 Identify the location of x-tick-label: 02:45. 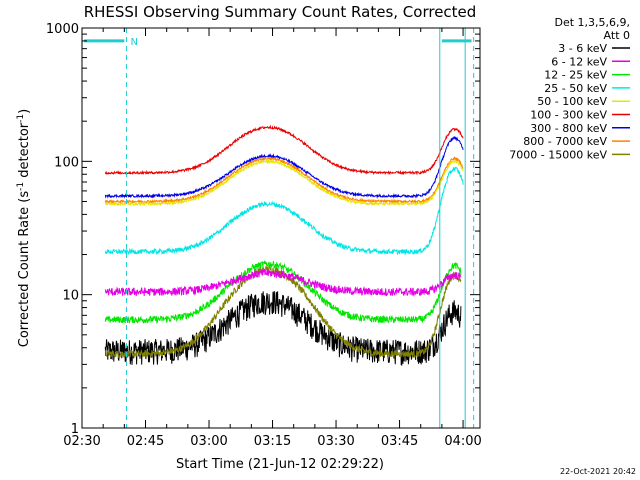
(145, 441).